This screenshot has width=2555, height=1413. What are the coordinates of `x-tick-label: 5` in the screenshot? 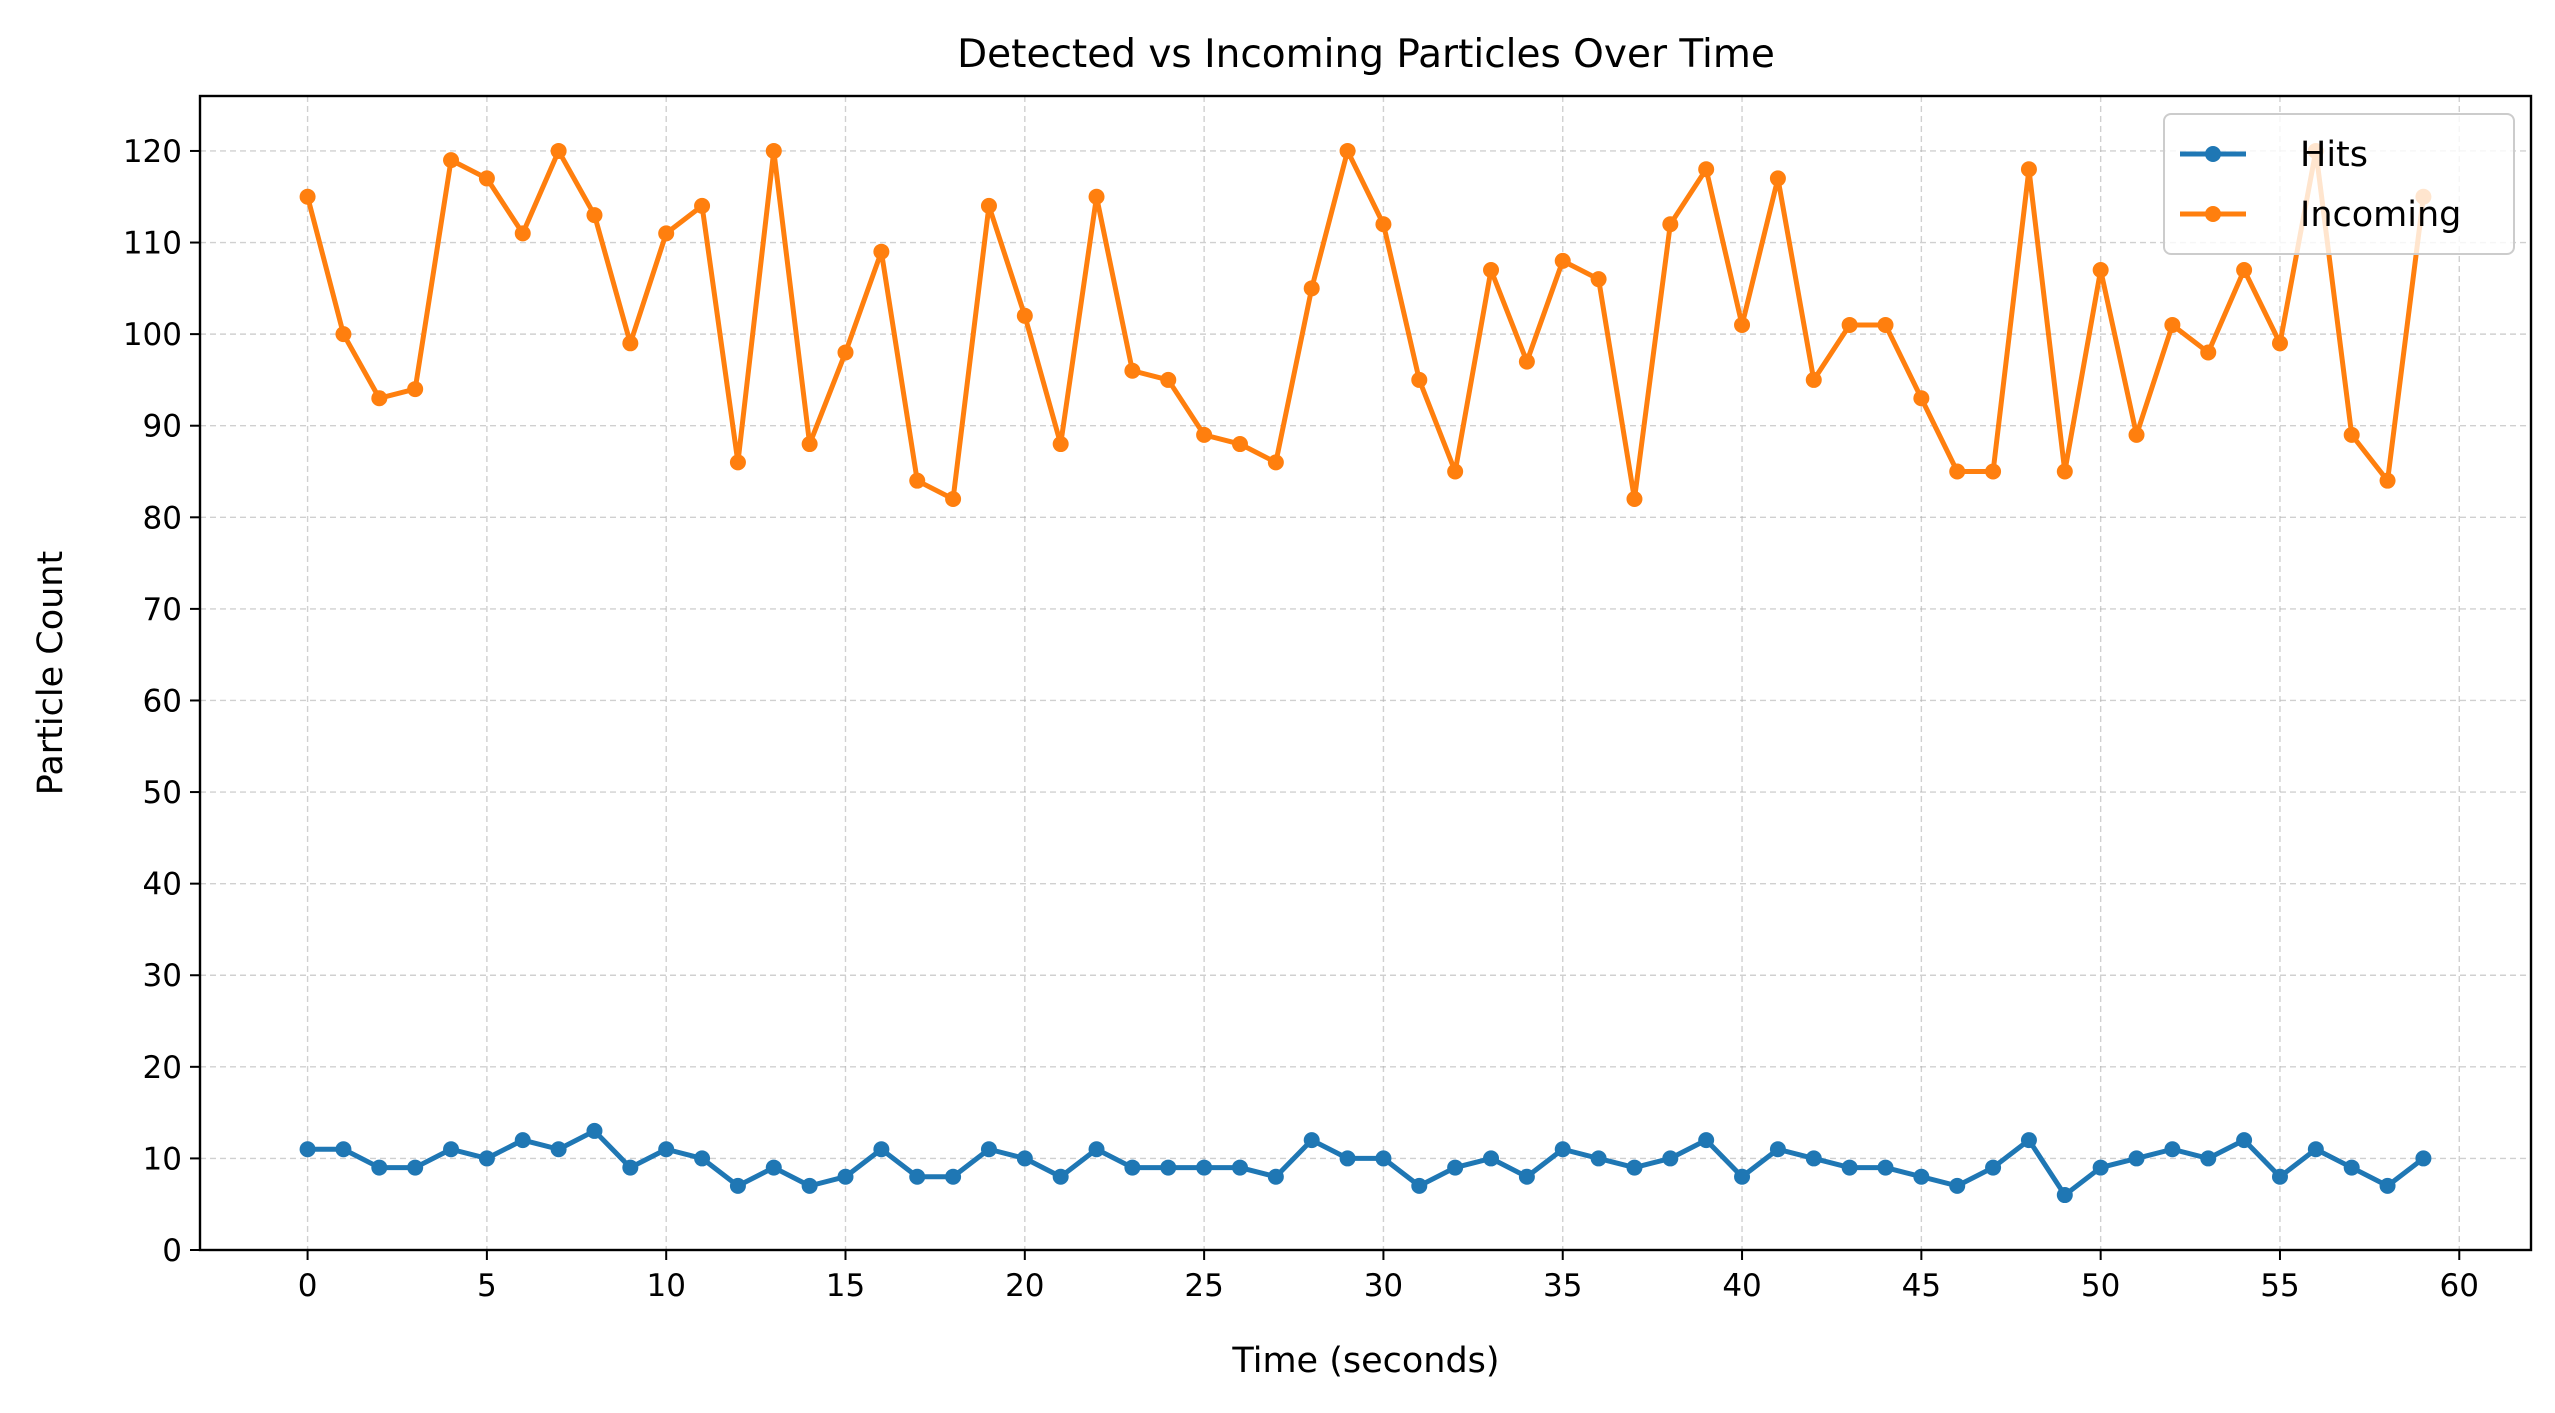 It's located at (487, 1286).